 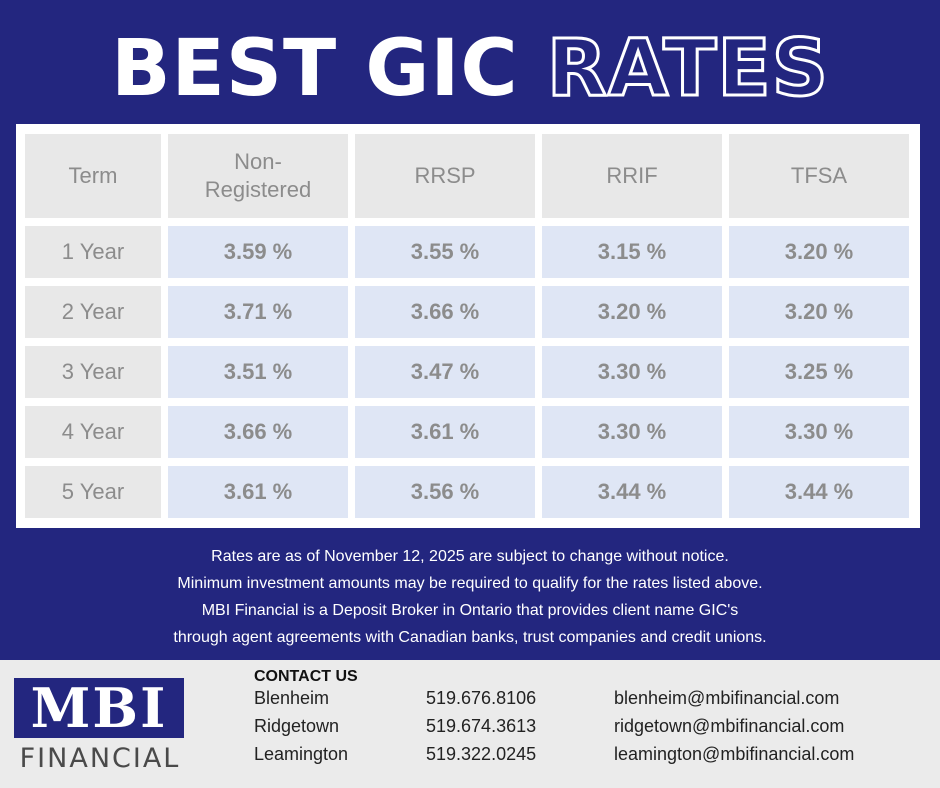 What do you see at coordinates (481, 698) in the screenshot?
I see `contact-phone: 519.676.8106` at bounding box center [481, 698].